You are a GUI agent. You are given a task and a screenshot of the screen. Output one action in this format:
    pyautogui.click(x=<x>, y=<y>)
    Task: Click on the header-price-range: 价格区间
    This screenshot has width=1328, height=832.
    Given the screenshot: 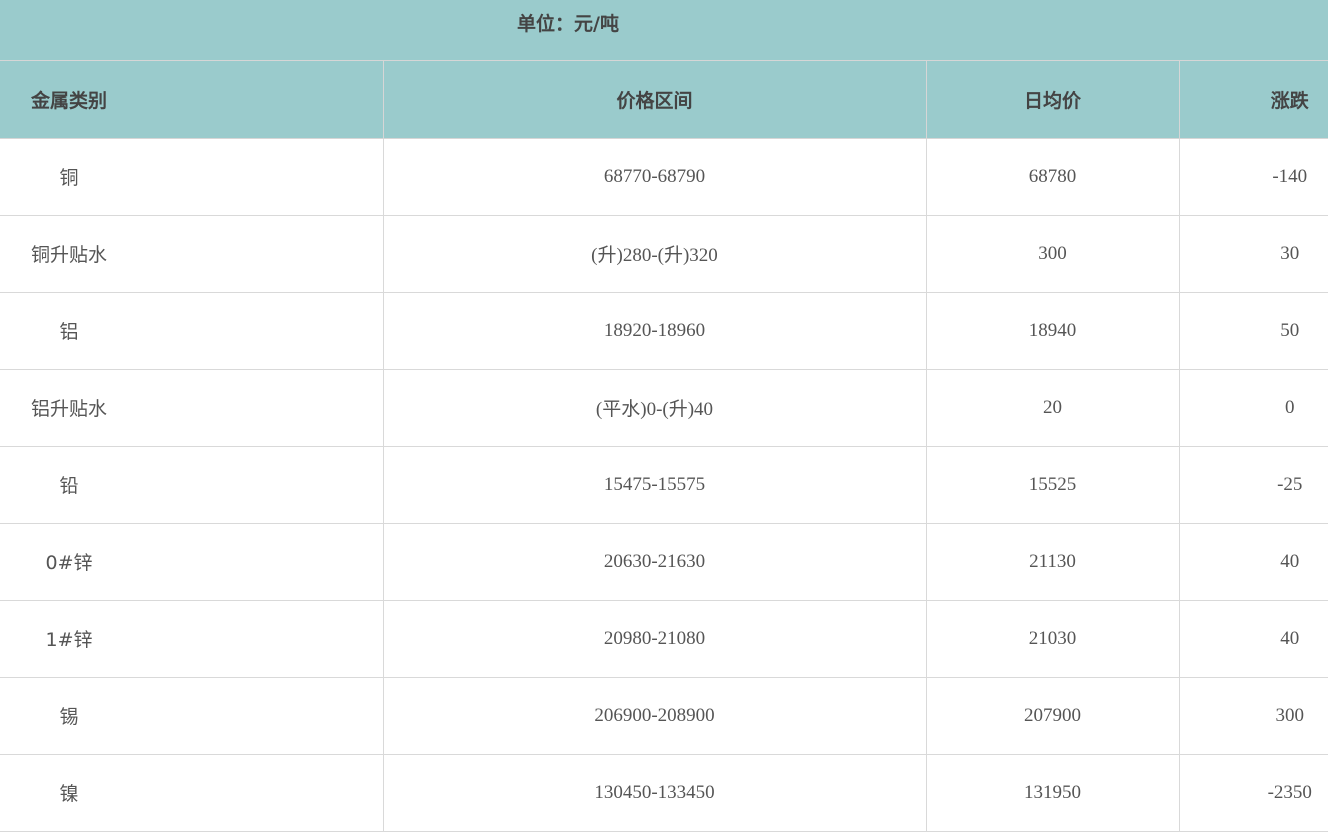 What is the action you would take?
    pyautogui.click(x=654, y=100)
    